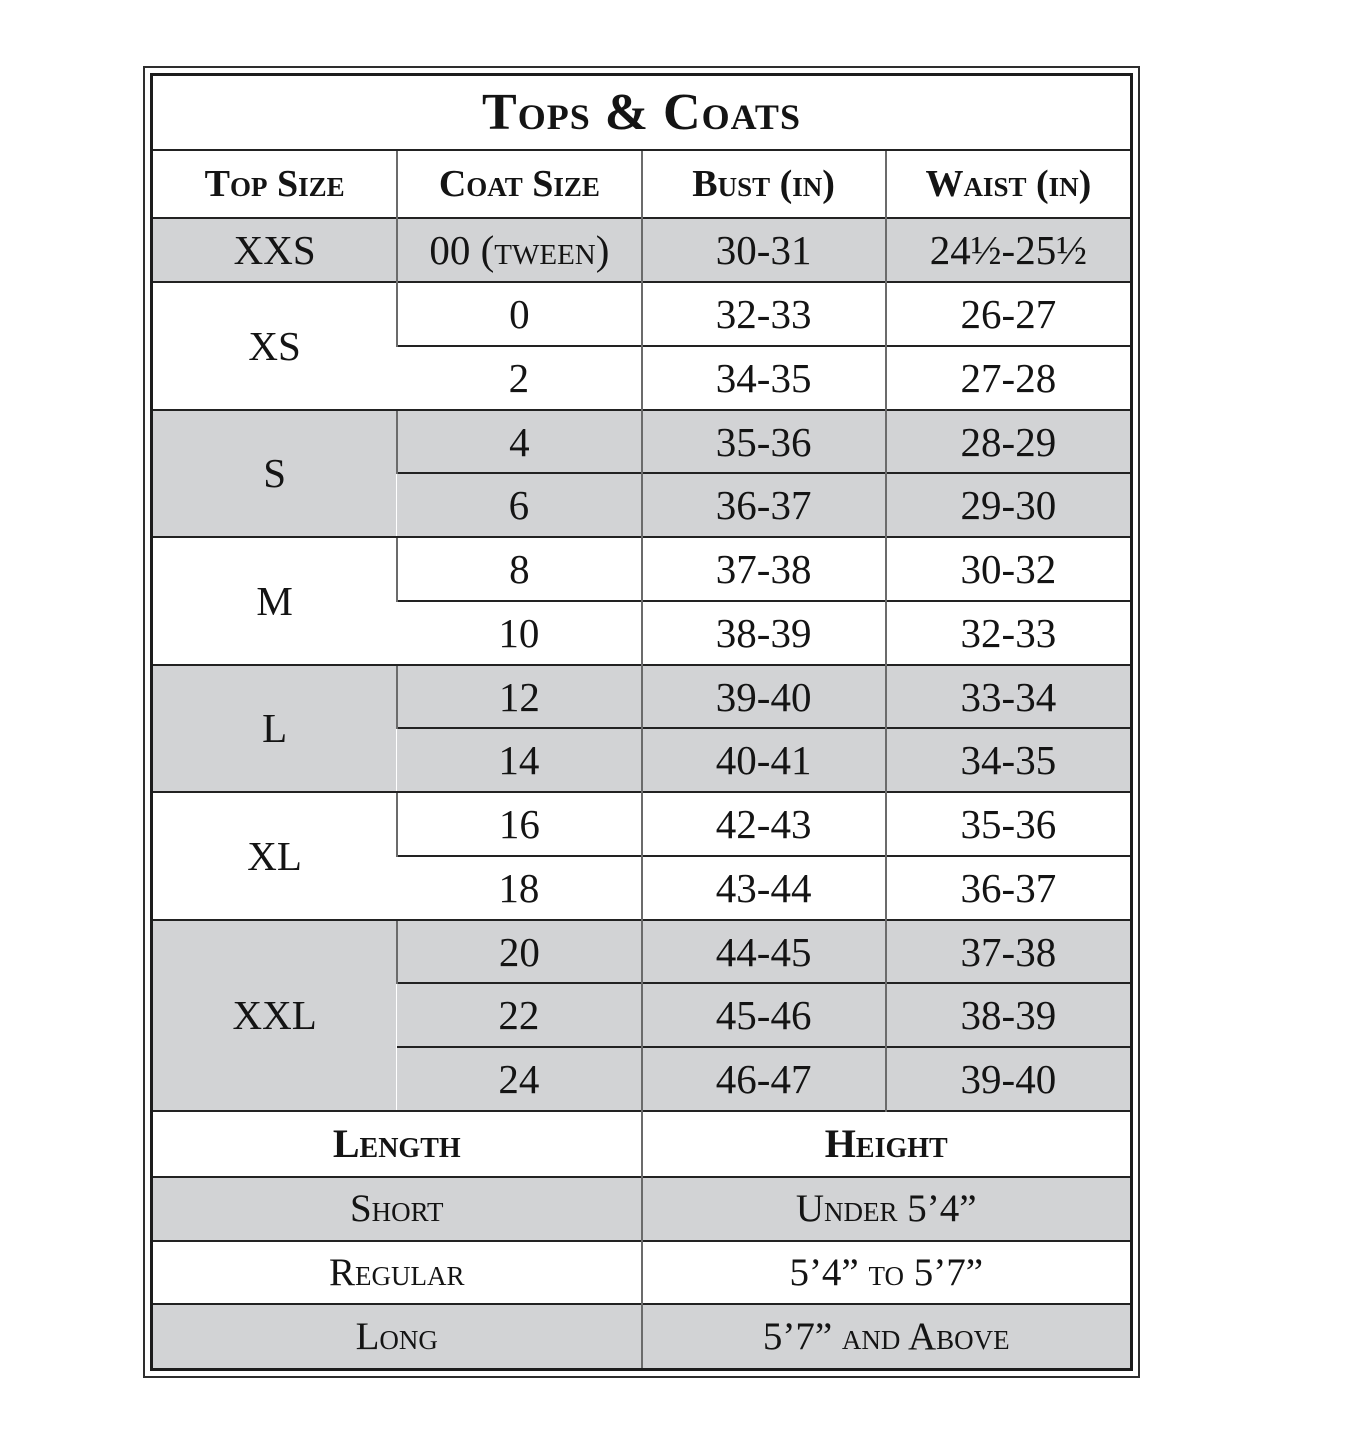 This screenshot has height=1442, width=1357. What do you see at coordinates (519, 632) in the screenshot?
I see `coat-size-cell: 10` at bounding box center [519, 632].